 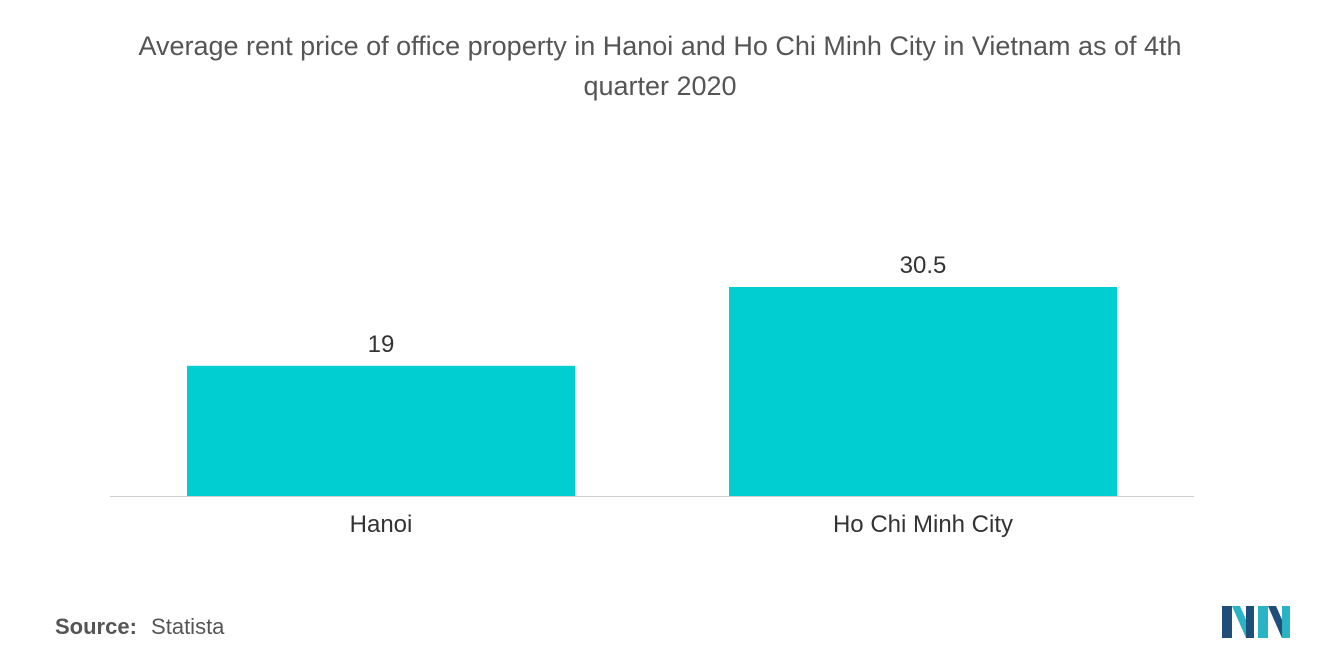 What do you see at coordinates (1256, 622) in the screenshot?
I see `mordor-logo-icon` at bounding box center [1256, 622].